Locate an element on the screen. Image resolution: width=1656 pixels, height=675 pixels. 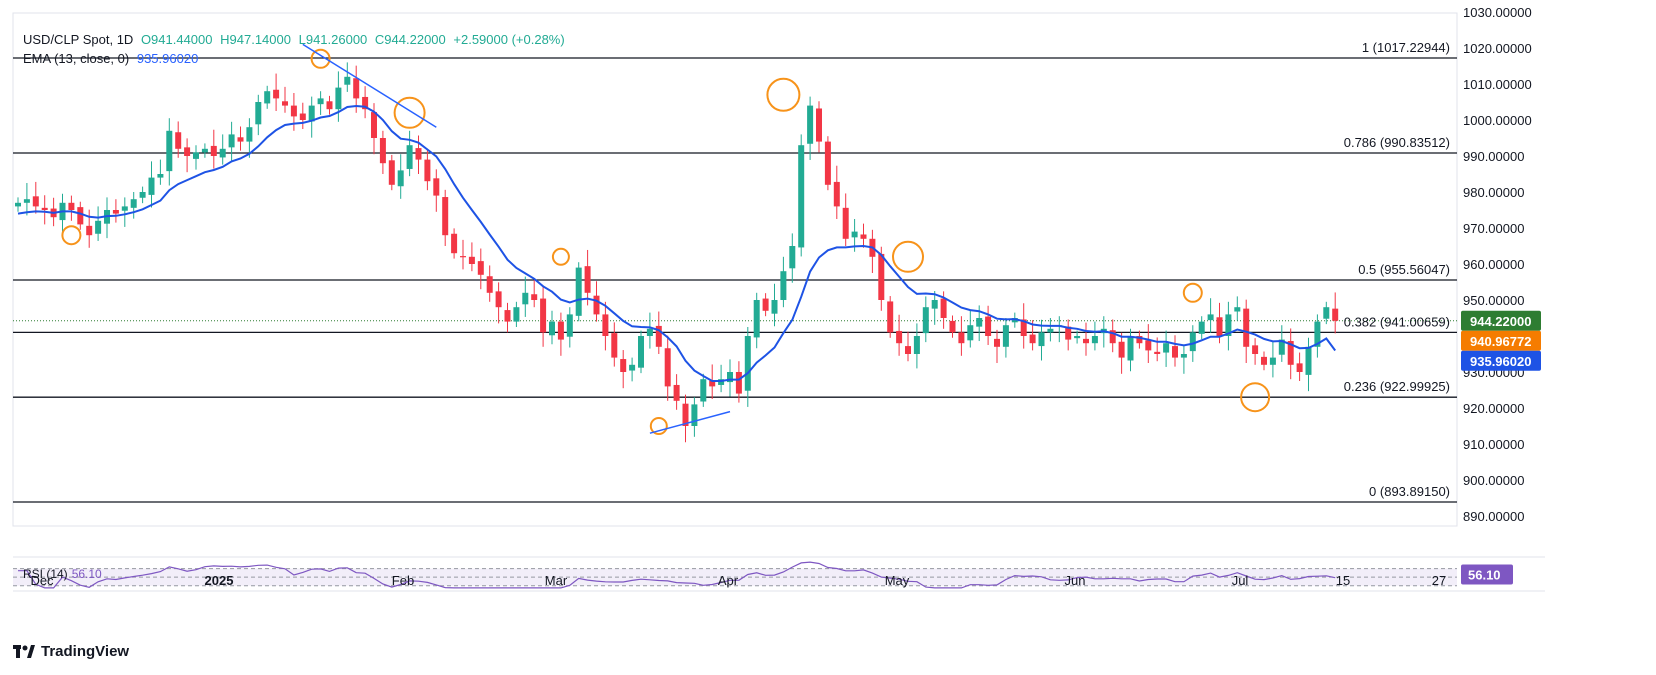
ema-label: EMA (13, close, 0) is located at coordinates (76, 58).